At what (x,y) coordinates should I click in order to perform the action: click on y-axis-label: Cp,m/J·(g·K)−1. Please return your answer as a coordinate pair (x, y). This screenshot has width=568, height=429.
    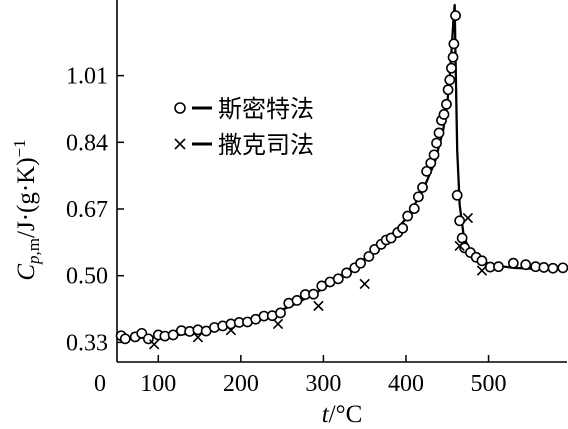
    Looking at the image, I should click on (26, 209).